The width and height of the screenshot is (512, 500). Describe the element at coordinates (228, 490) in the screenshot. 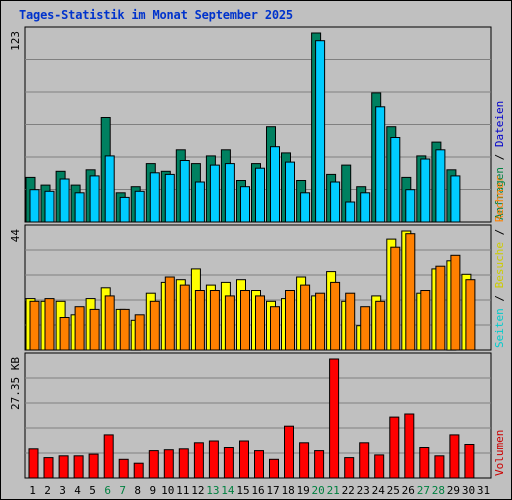

I see `x-tick-label-day-14: 14` at that location.